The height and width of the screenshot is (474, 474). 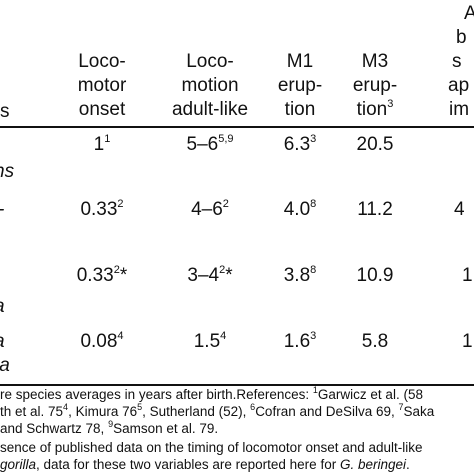 I want to click on header-text: M3, so click(x=375, y=61).